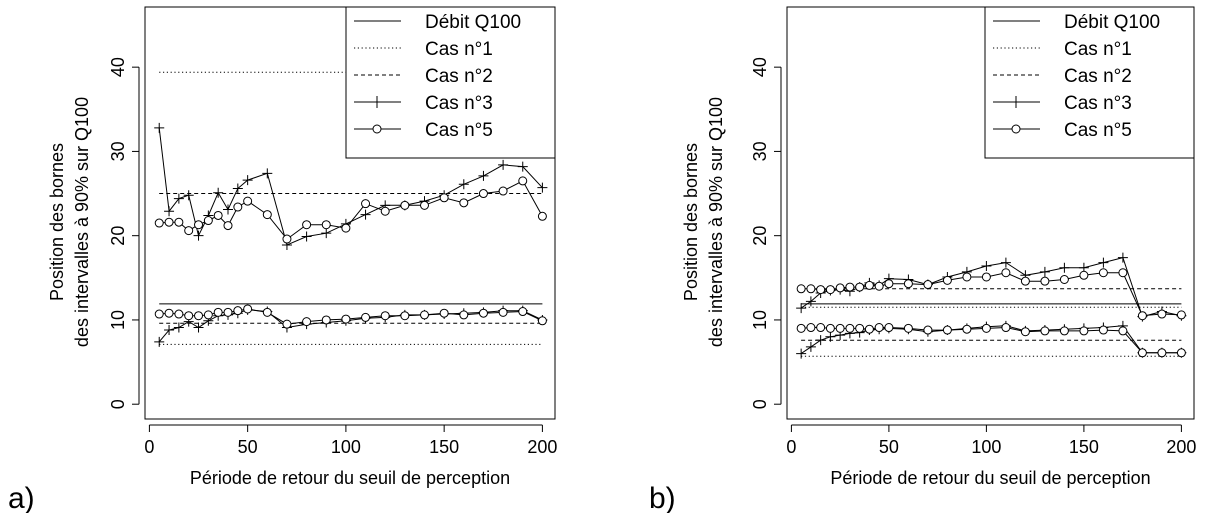 This screenshot has height=513, width=1206. I want to click on legend-label: Cas n°2, so click(459, 76).